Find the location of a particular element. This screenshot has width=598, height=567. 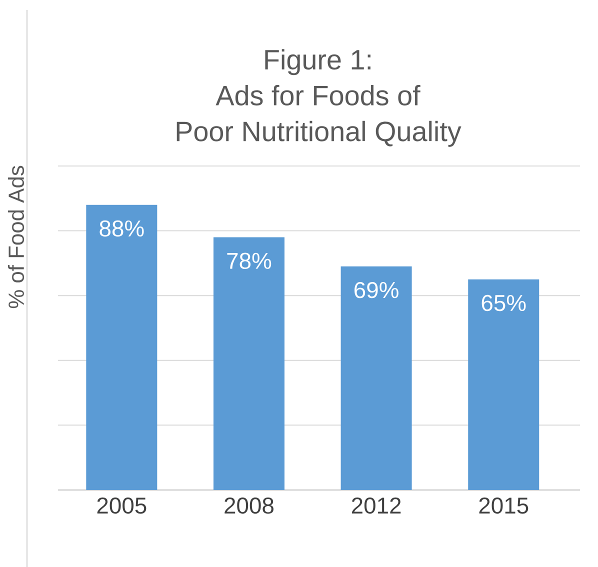

data-label: 78% is located at coordinates (249, 261).